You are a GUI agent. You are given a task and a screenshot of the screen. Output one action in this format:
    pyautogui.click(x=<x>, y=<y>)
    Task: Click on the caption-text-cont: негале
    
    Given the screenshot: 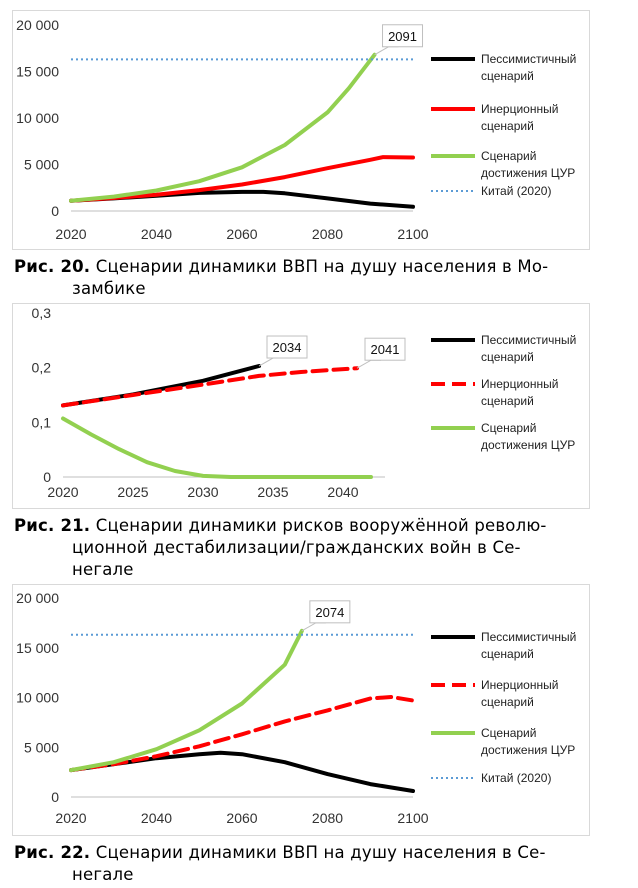 What is the action you would take?
    pyautogui.click(x=103, y=874)
    